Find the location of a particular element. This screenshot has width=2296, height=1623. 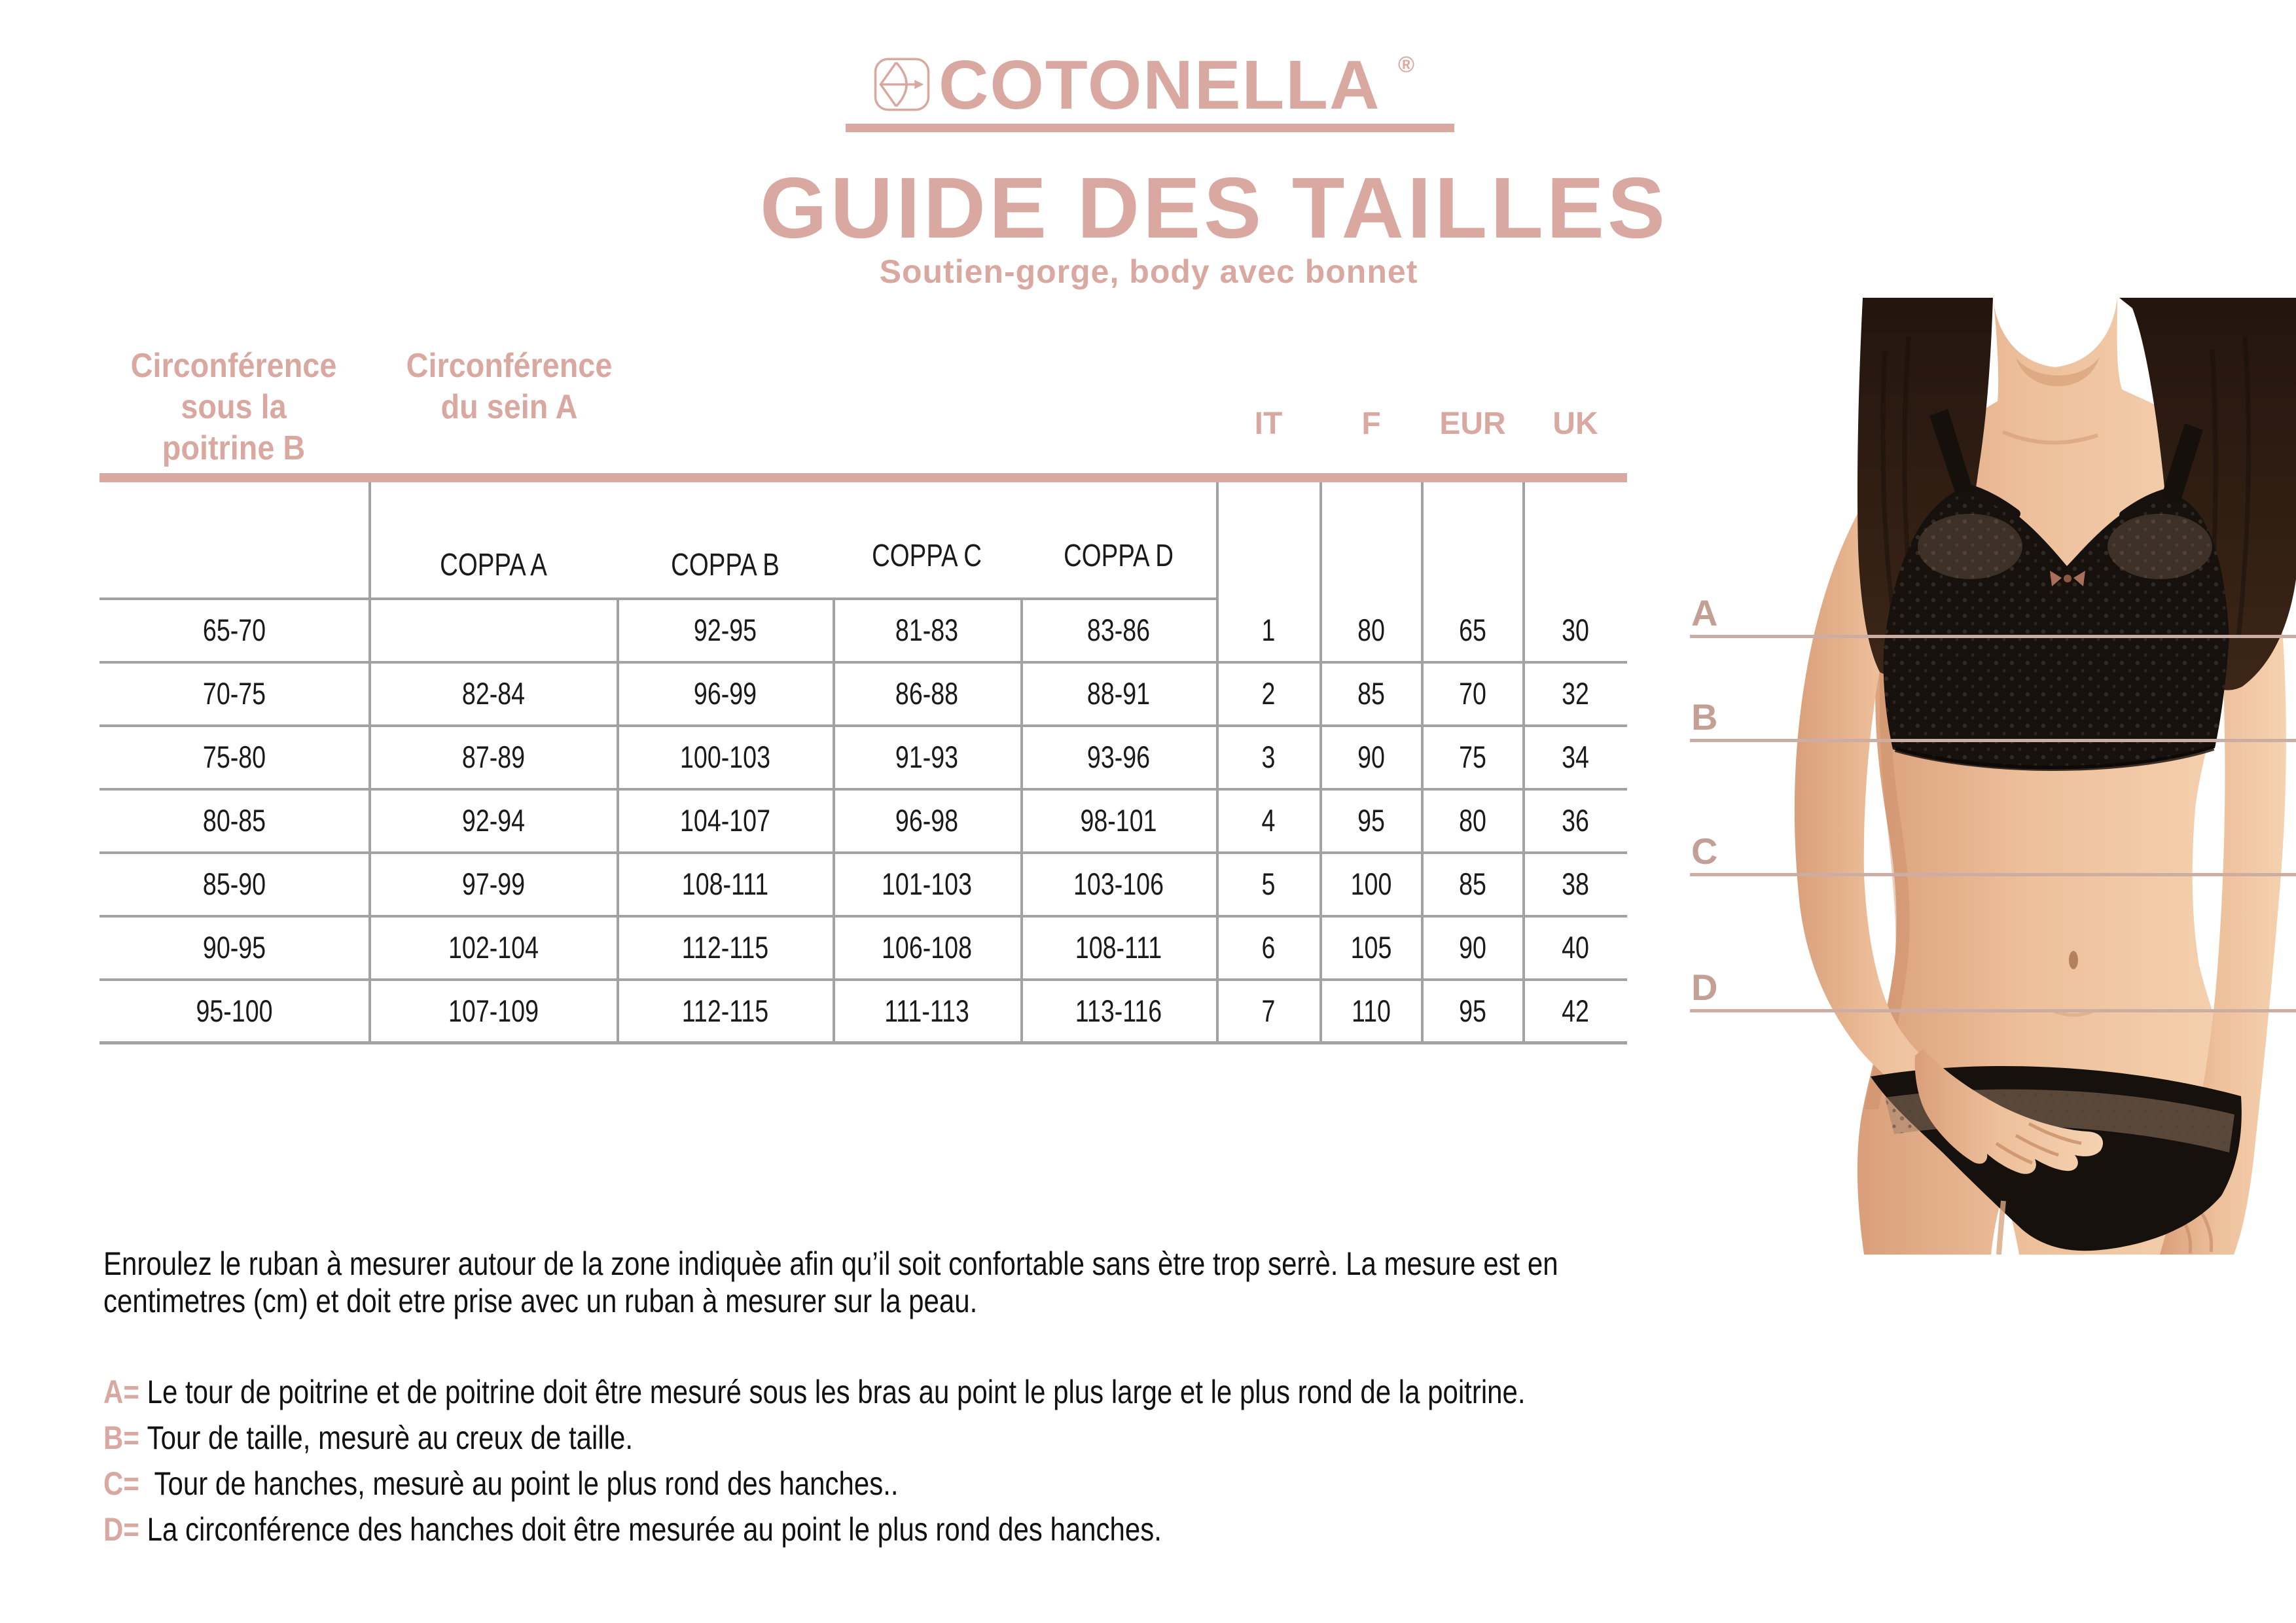

table-cell: 107-109 is located at coordinates (493, 1010).